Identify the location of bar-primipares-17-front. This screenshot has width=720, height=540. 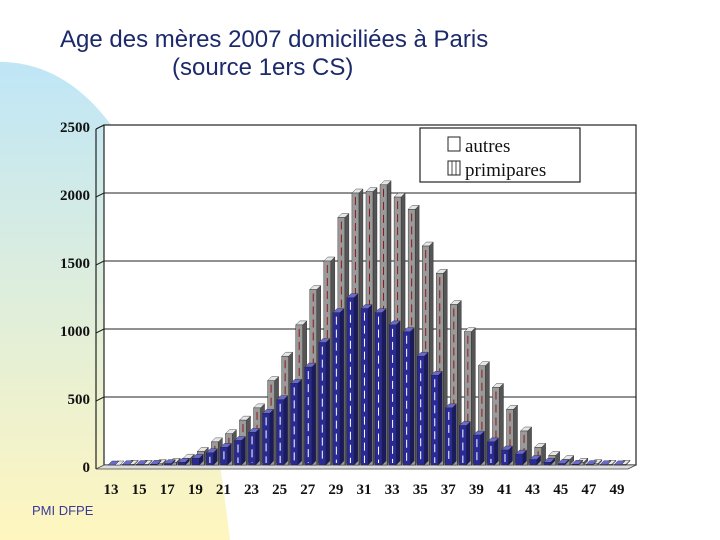
(168, 464).